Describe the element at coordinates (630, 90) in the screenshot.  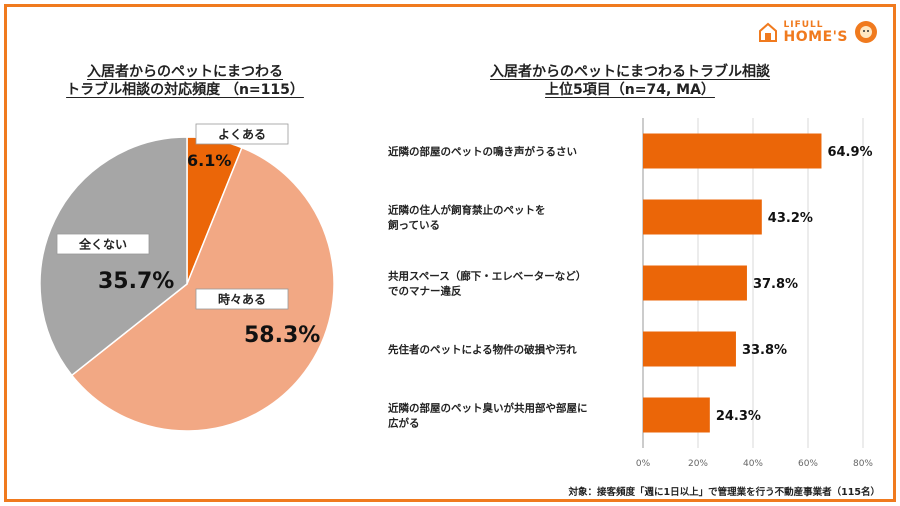
I see `bar-title-line2: 上位5項目（n=74, MA）` at that location.